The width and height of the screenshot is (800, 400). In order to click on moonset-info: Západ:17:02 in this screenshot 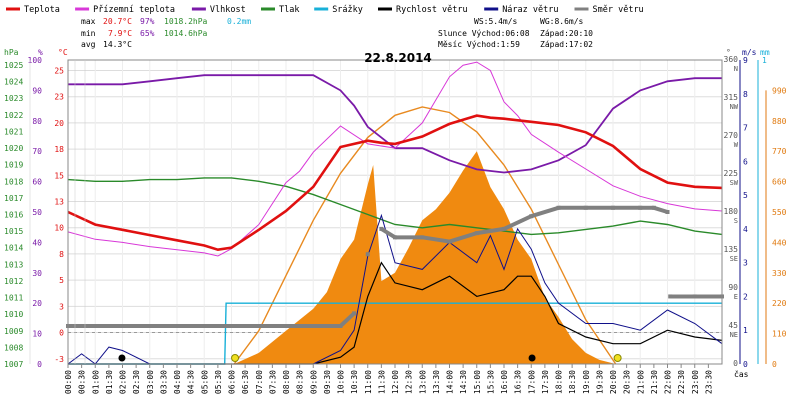, I will do `click(566, 44)`.